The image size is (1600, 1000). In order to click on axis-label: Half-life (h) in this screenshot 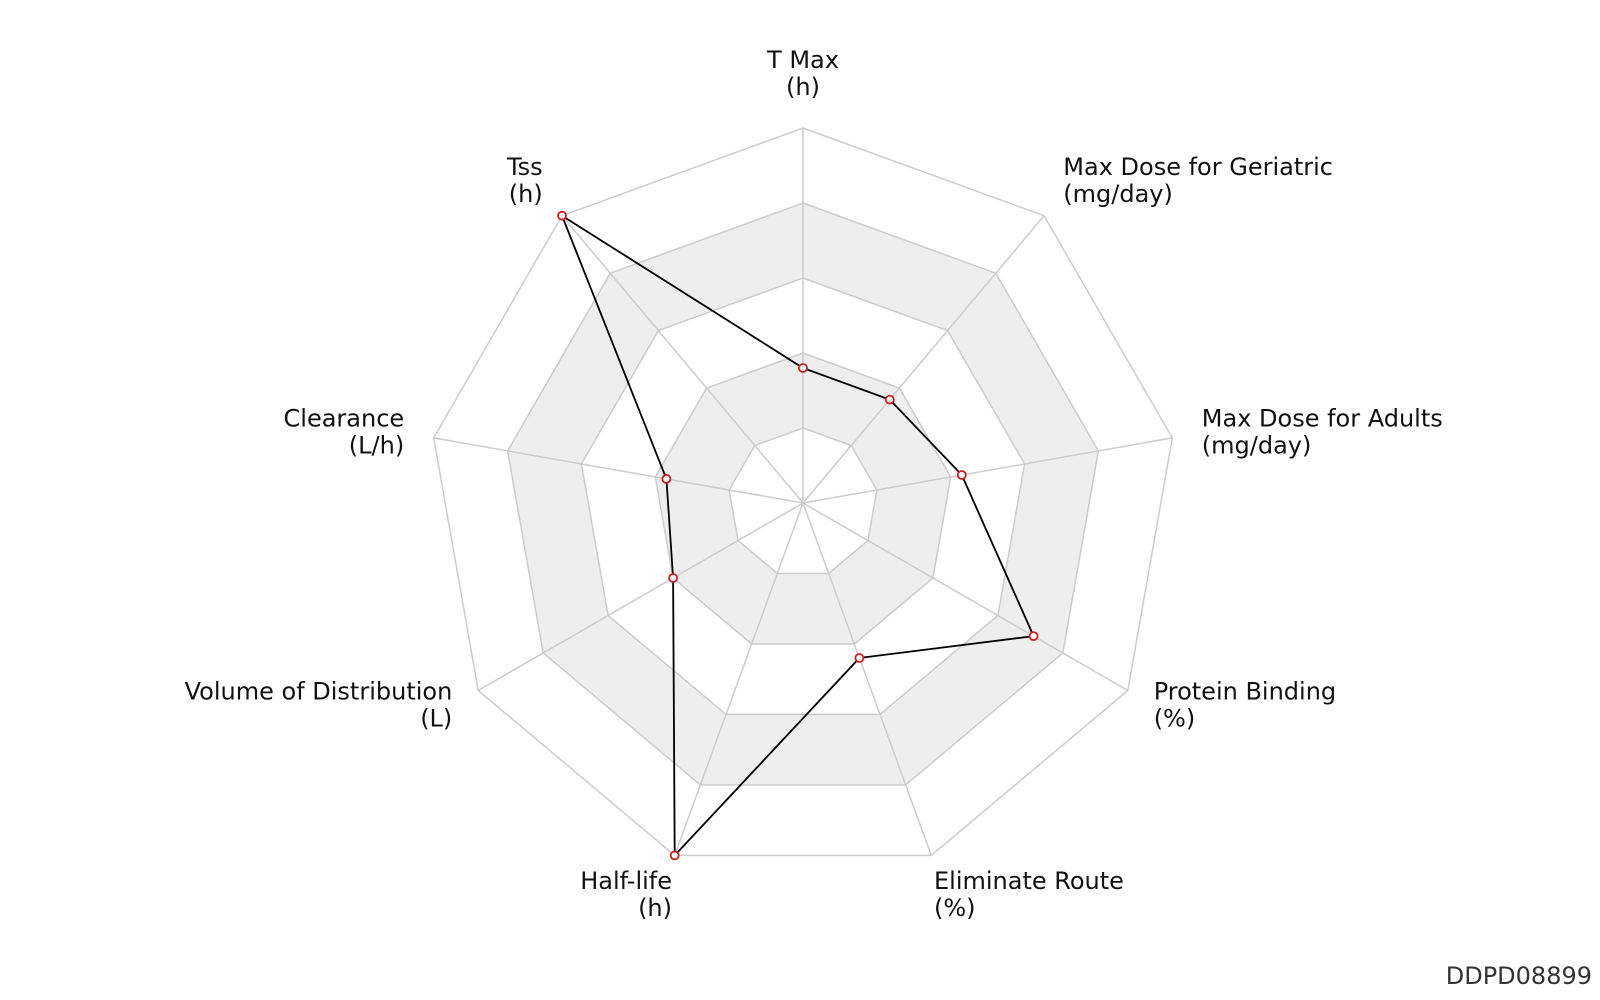, I will do `click(626, 894)`.